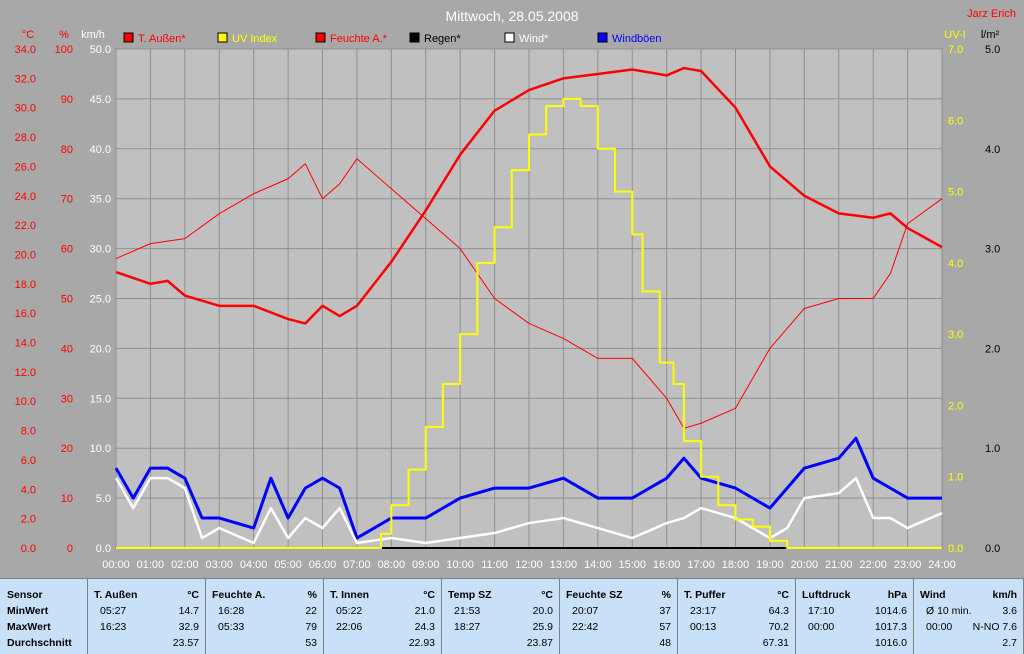 This screenshot has height=654, width=1024. What do you see at coordinates (29, 627) in the screenshot?
I see `row-label-max: MaxWert` at bounding box center [29, 627].